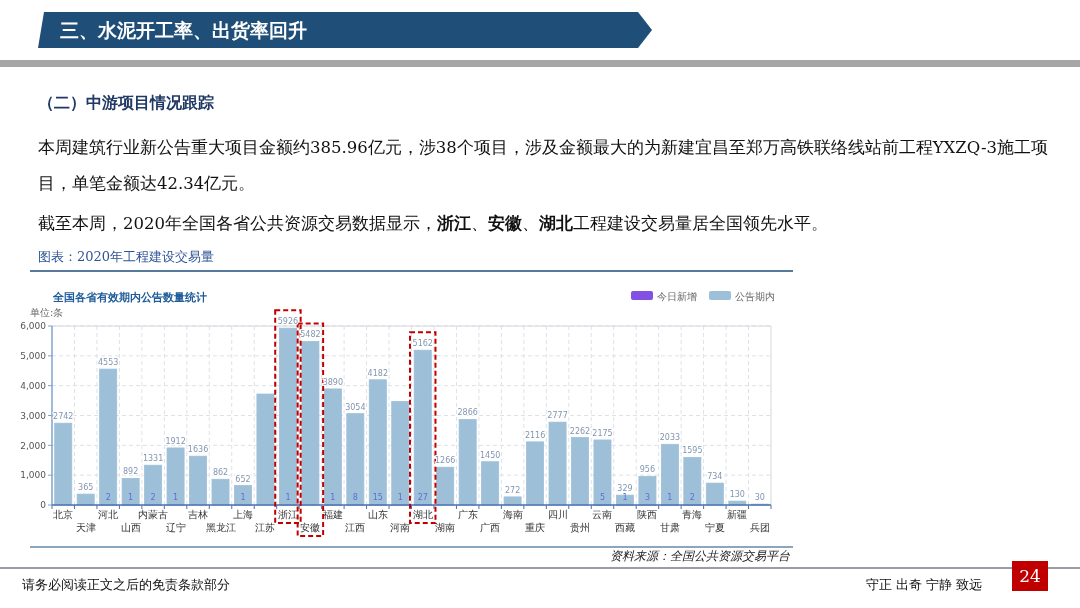 This screenshot has width=1080, height=608. What do you see at coordinates (243, 479) in the screenshot?
I see `data-label: 652` at bounding box center [243, 479].